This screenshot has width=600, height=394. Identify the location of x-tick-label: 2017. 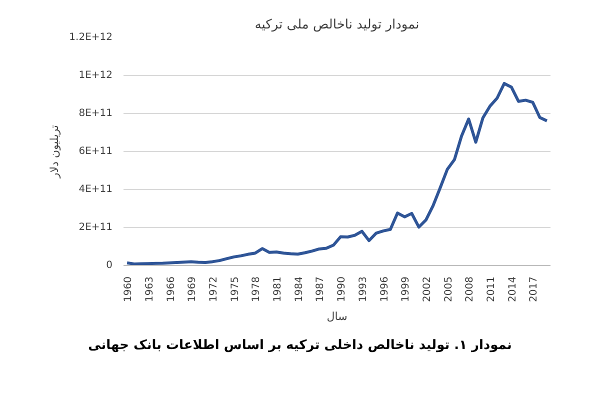
(534, 289).